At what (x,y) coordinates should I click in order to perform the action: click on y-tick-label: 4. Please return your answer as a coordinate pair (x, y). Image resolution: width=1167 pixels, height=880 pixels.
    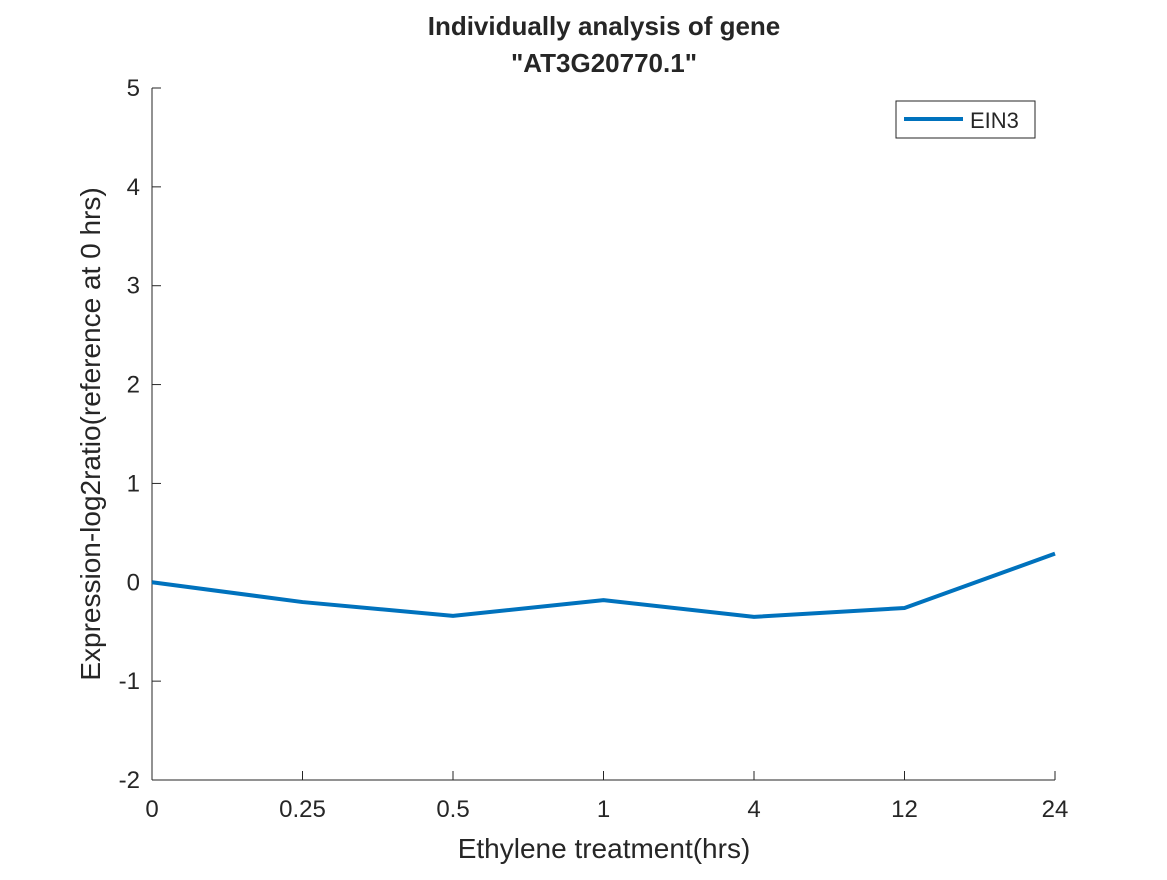
    Looking at the image, I should click on (133, 187).